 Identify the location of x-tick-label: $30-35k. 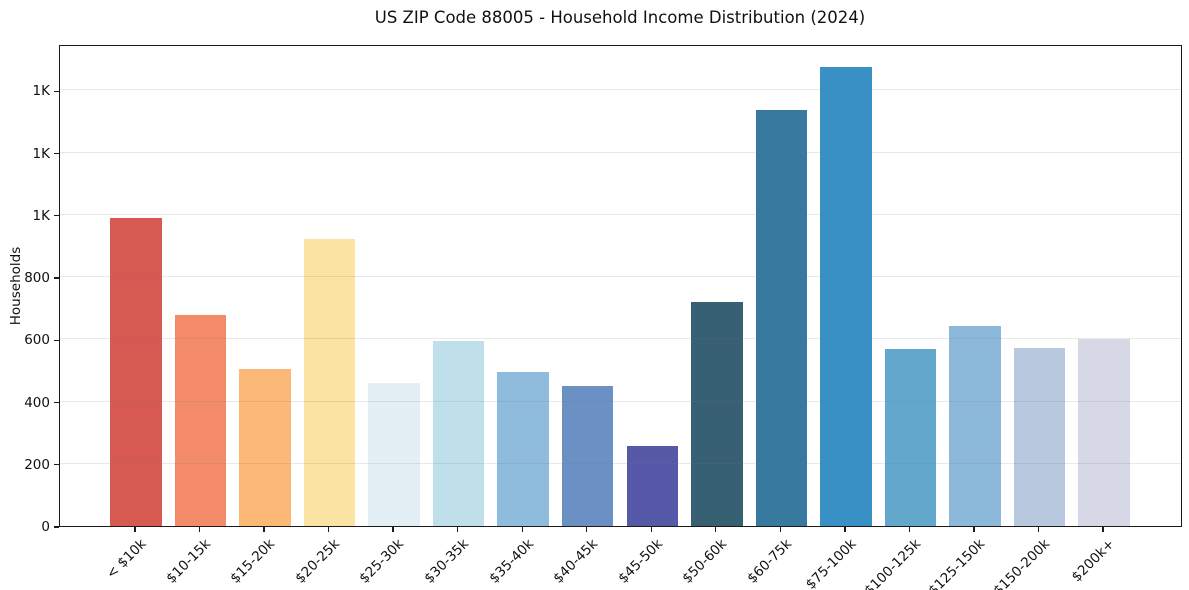
(447, 561).